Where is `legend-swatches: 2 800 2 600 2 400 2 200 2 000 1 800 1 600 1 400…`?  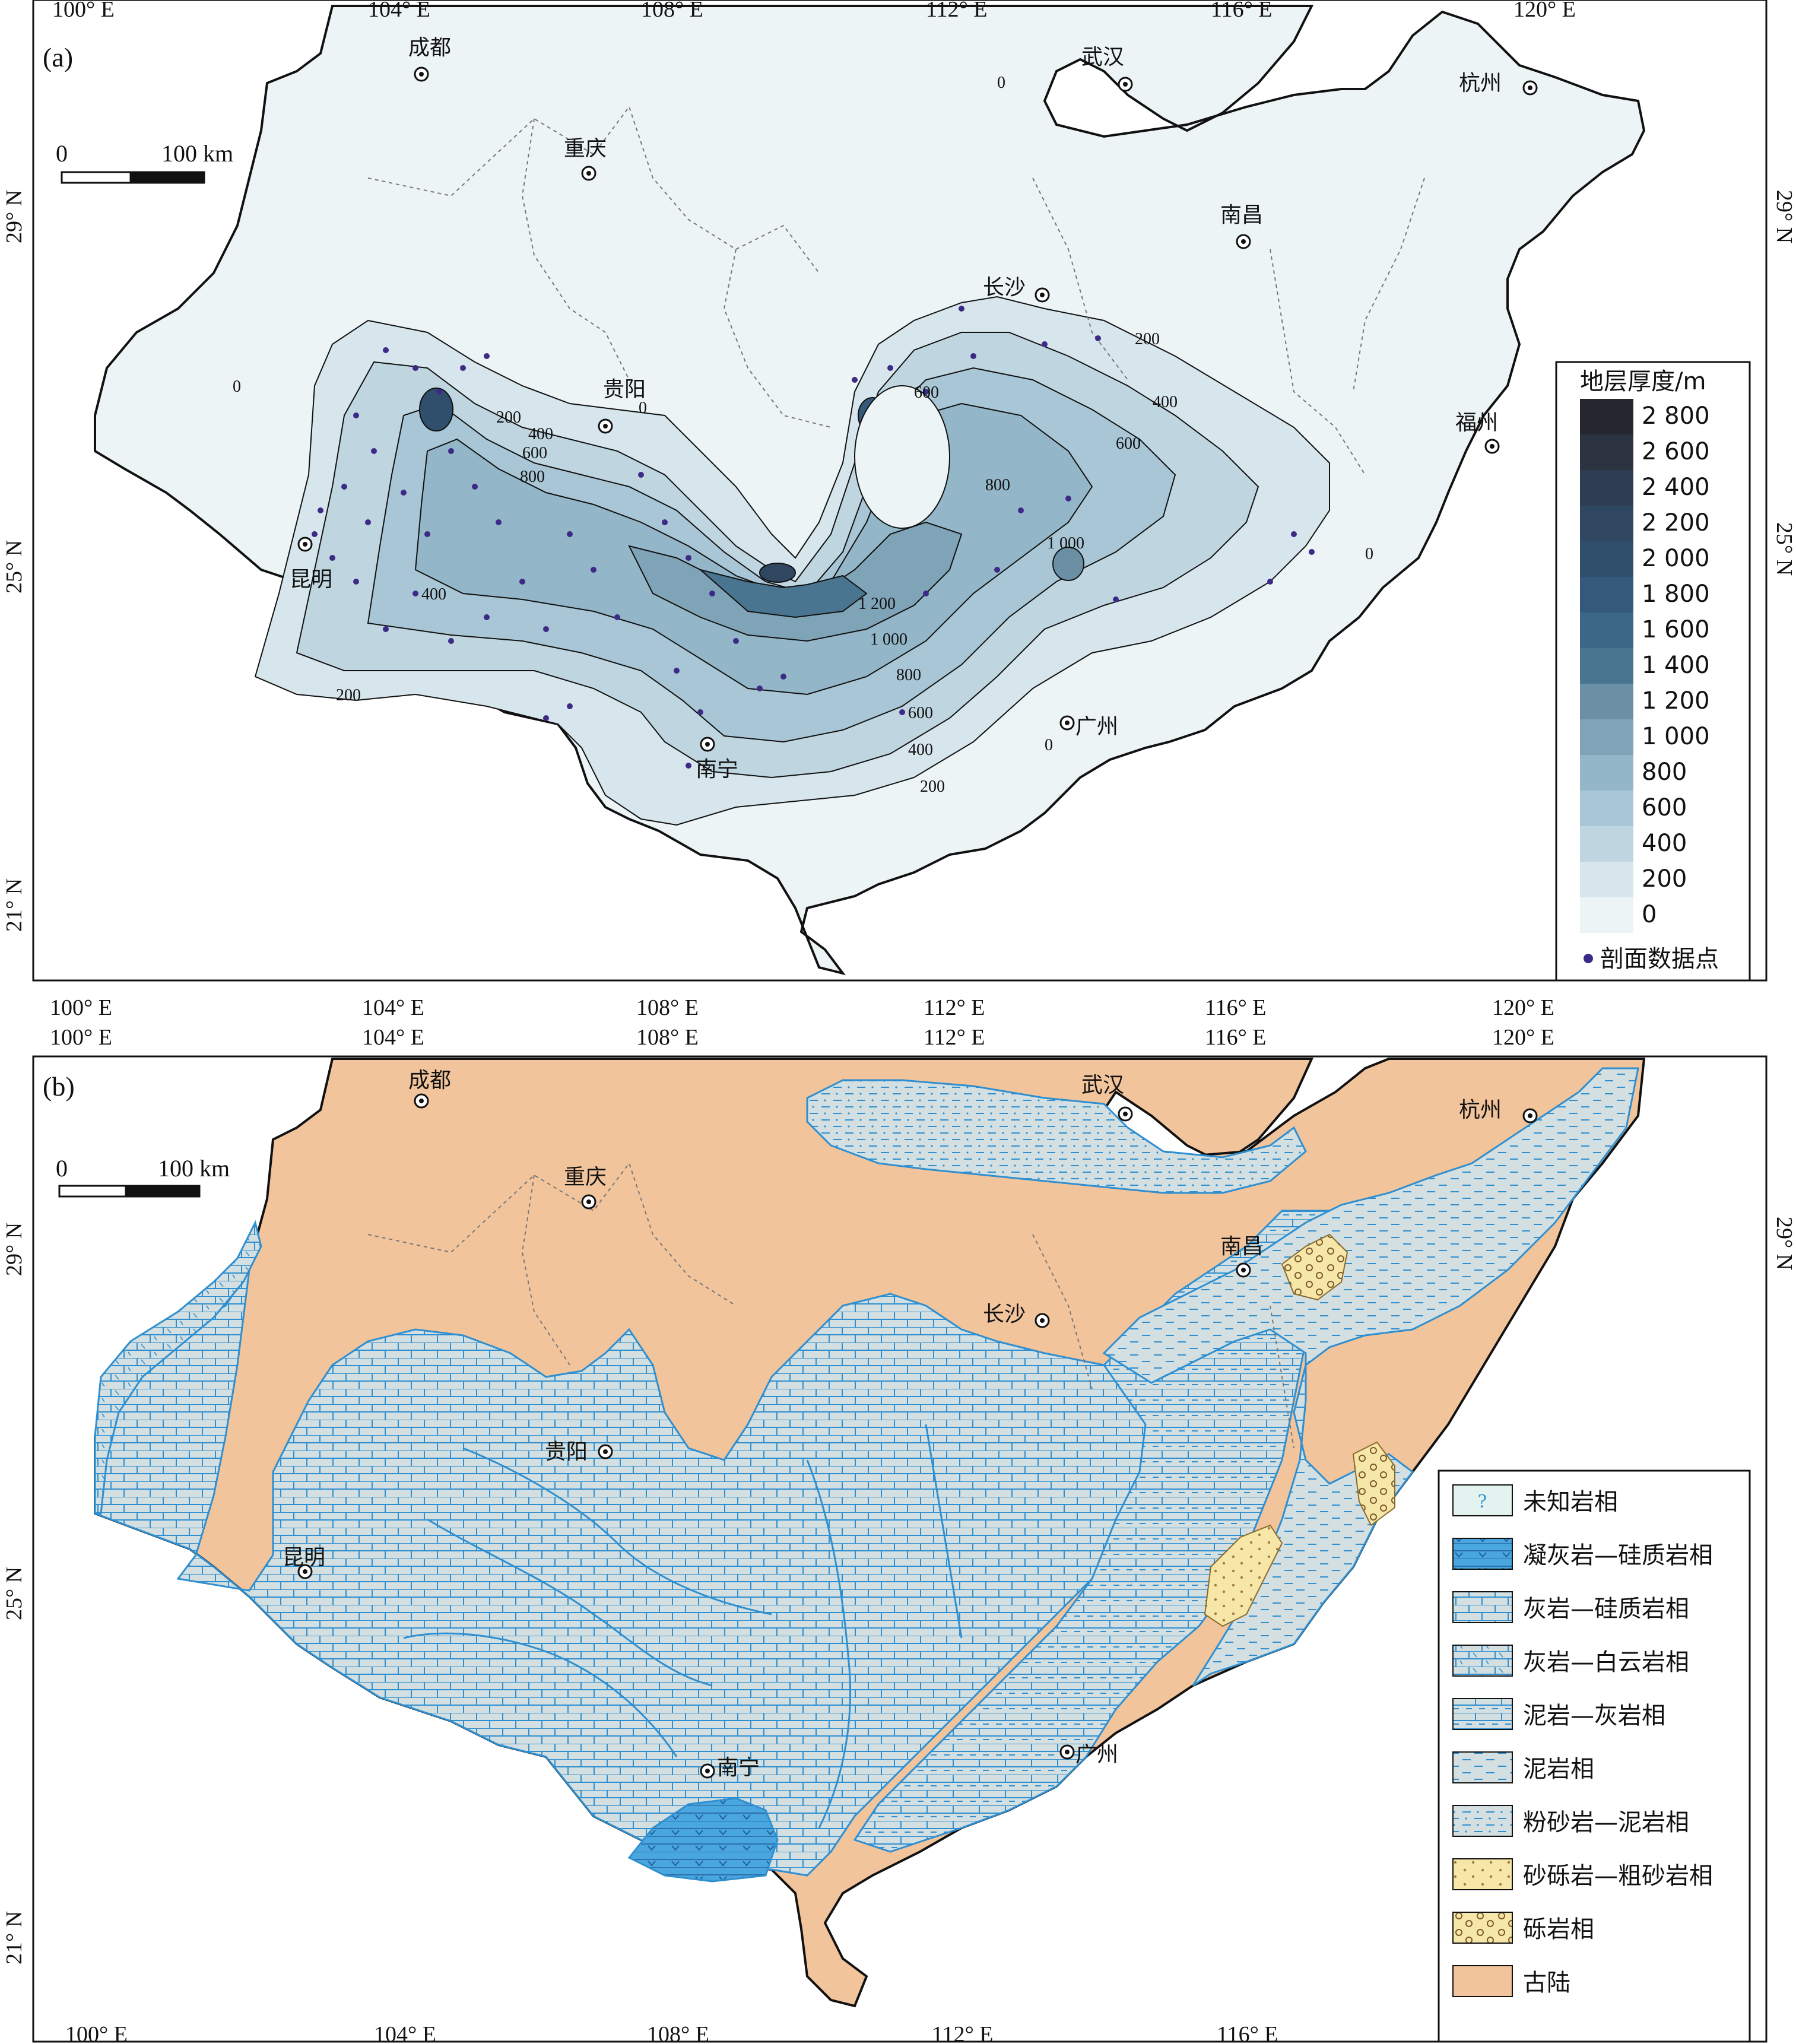
legend-swatches: 2 800 2 600 2 400 2 200 2 000 1 800 1 600 1 400… is located at coordinates (1645, 666).